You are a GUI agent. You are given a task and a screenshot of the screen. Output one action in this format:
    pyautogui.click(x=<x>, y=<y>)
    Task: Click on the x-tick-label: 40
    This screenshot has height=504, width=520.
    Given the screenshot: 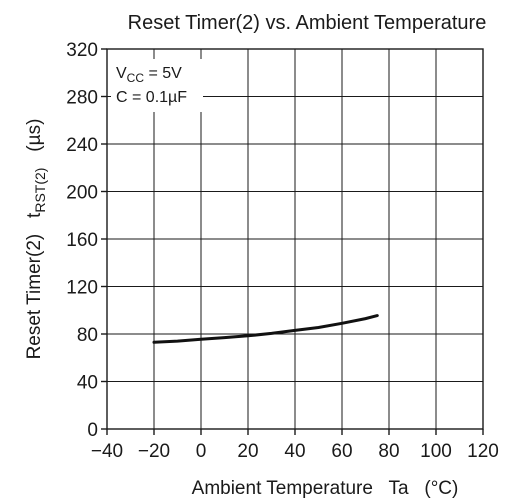 What is the action you would take?
    pyautogui.click(x=294, y=451)
    